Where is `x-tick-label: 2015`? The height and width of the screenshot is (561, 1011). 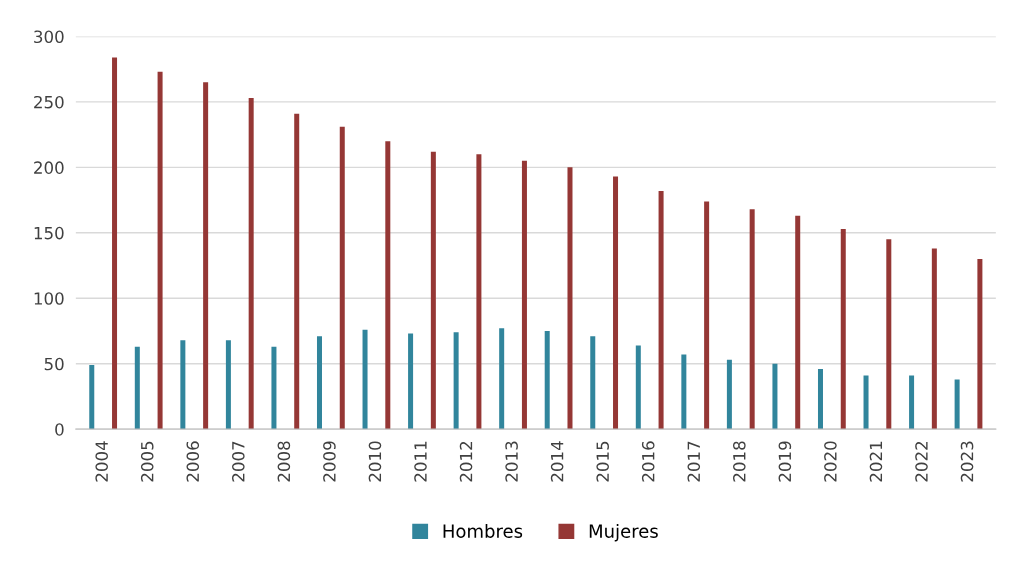
x-tick-label: 2015 is located at coordinates (602, 461).